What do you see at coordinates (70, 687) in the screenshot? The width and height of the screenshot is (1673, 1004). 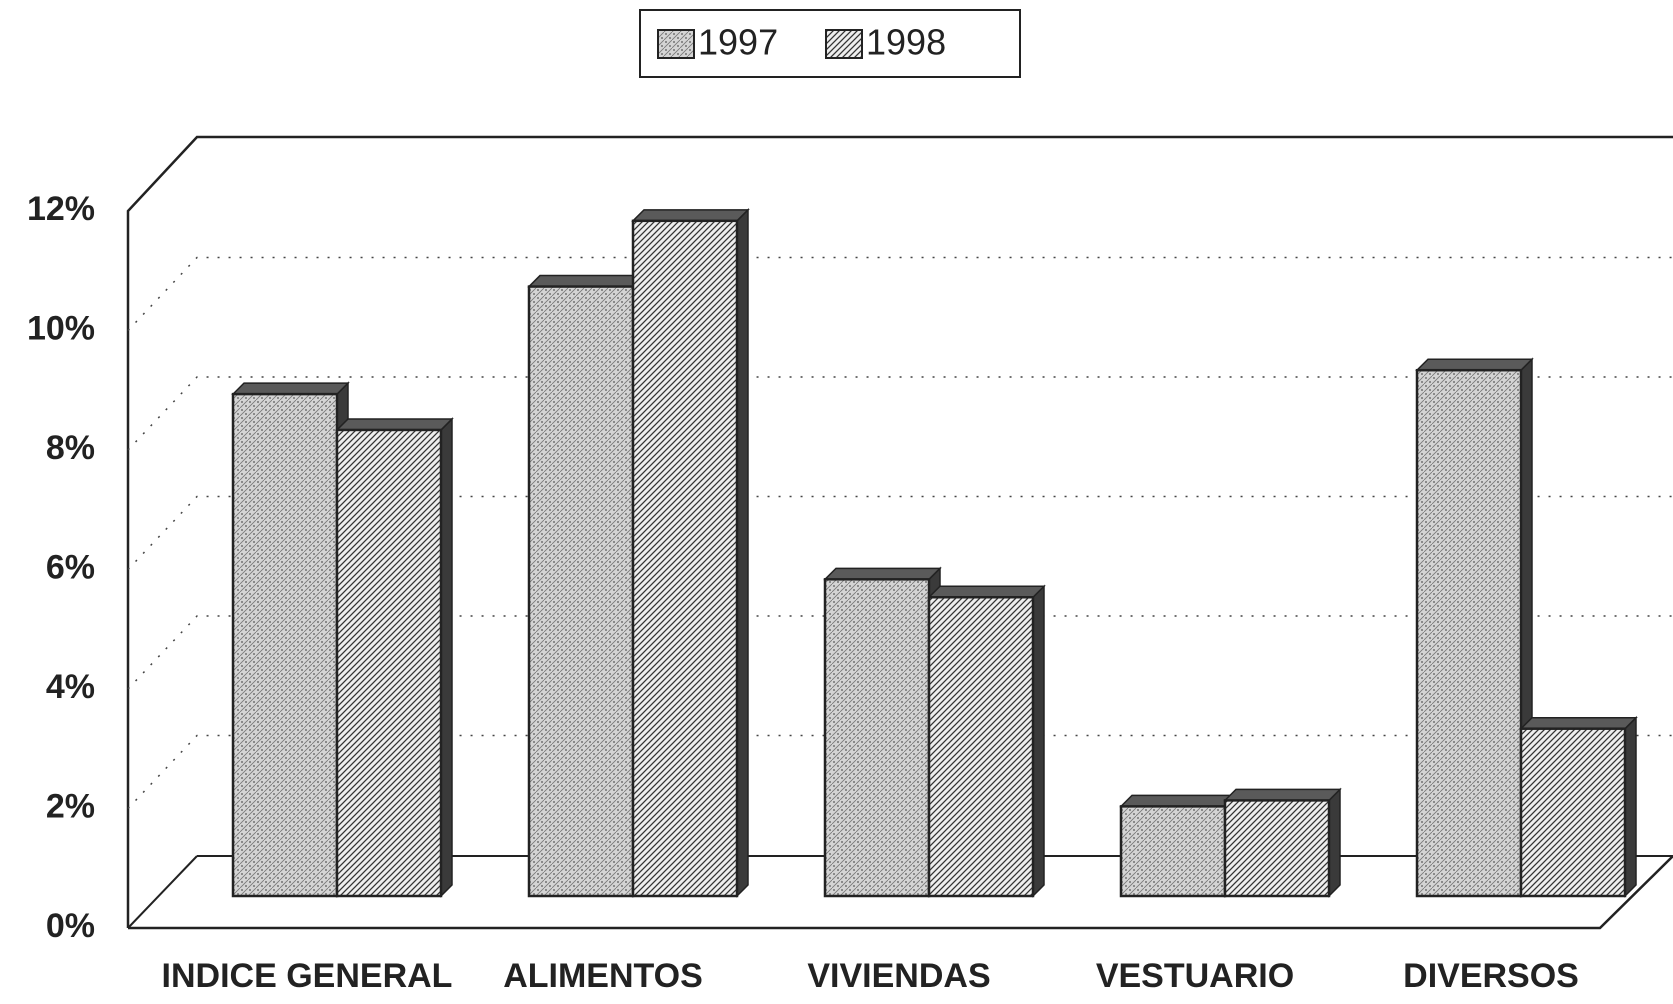 I see `y-tick-label: 4%` at bounding box center [70, 687].